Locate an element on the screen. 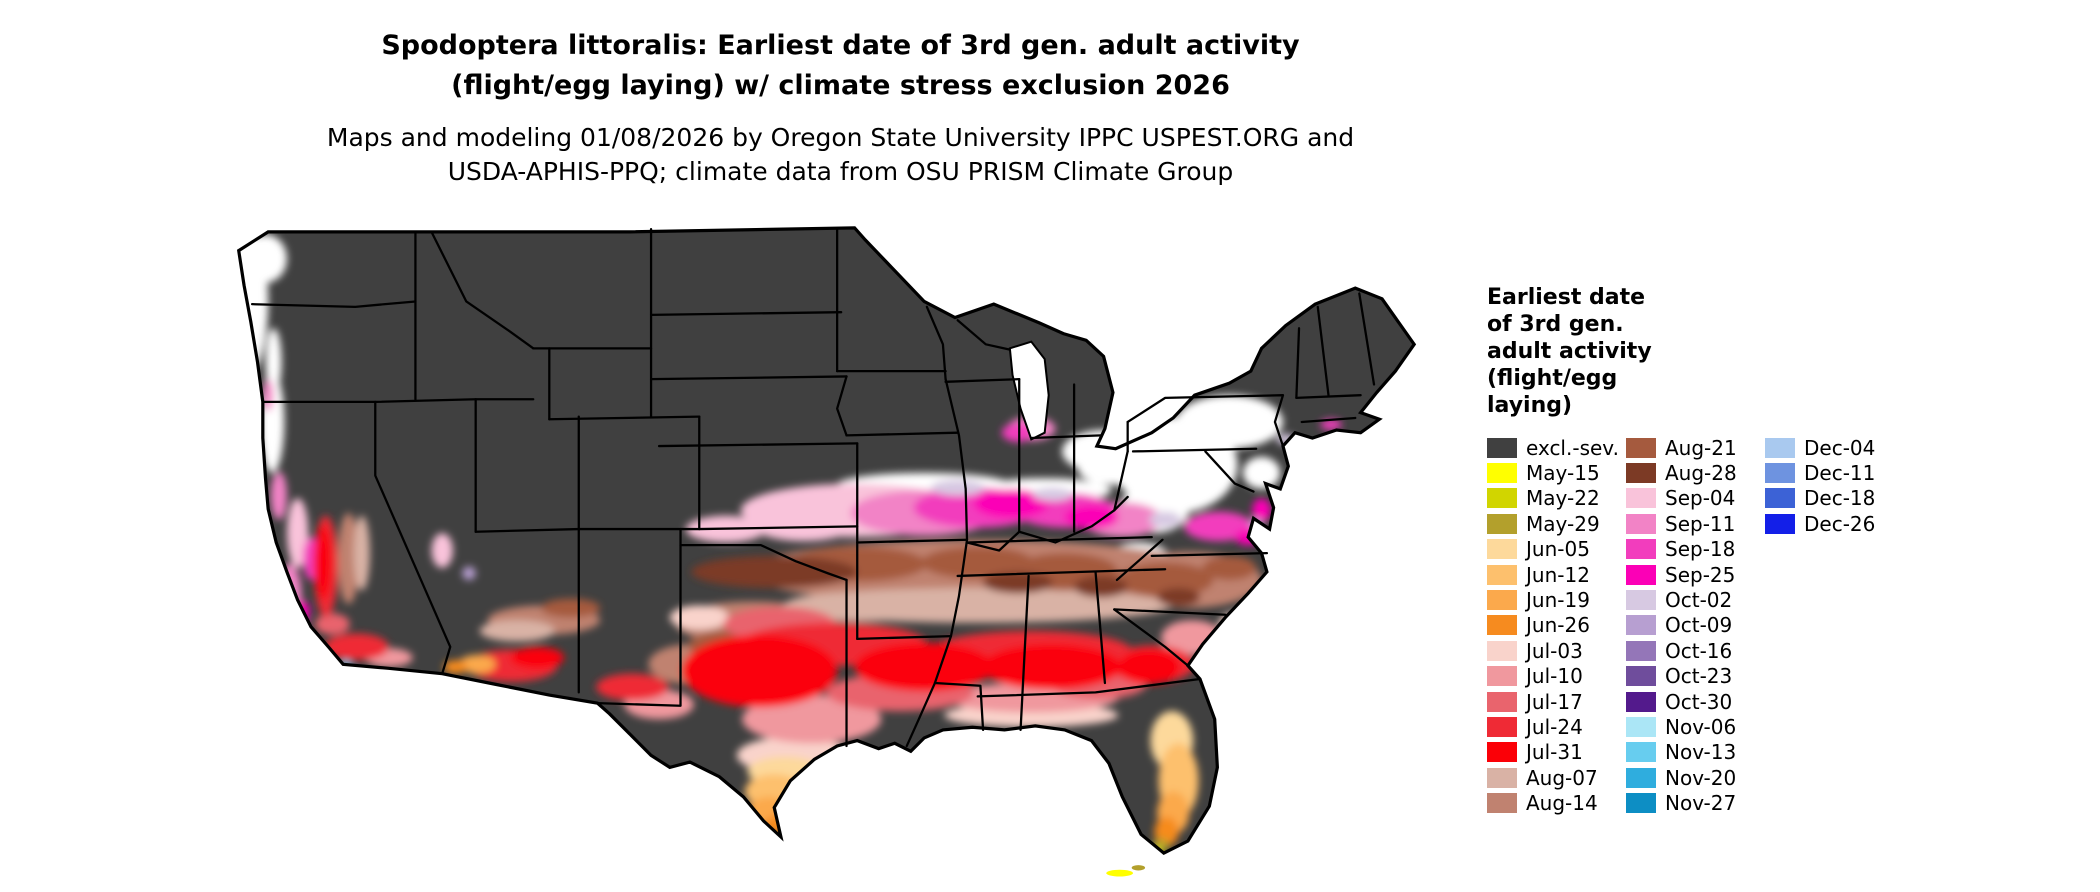 The height and width of the screenshot is (892, 2100). legend-label: Dec-04 is located at coordinates (1840, 447).